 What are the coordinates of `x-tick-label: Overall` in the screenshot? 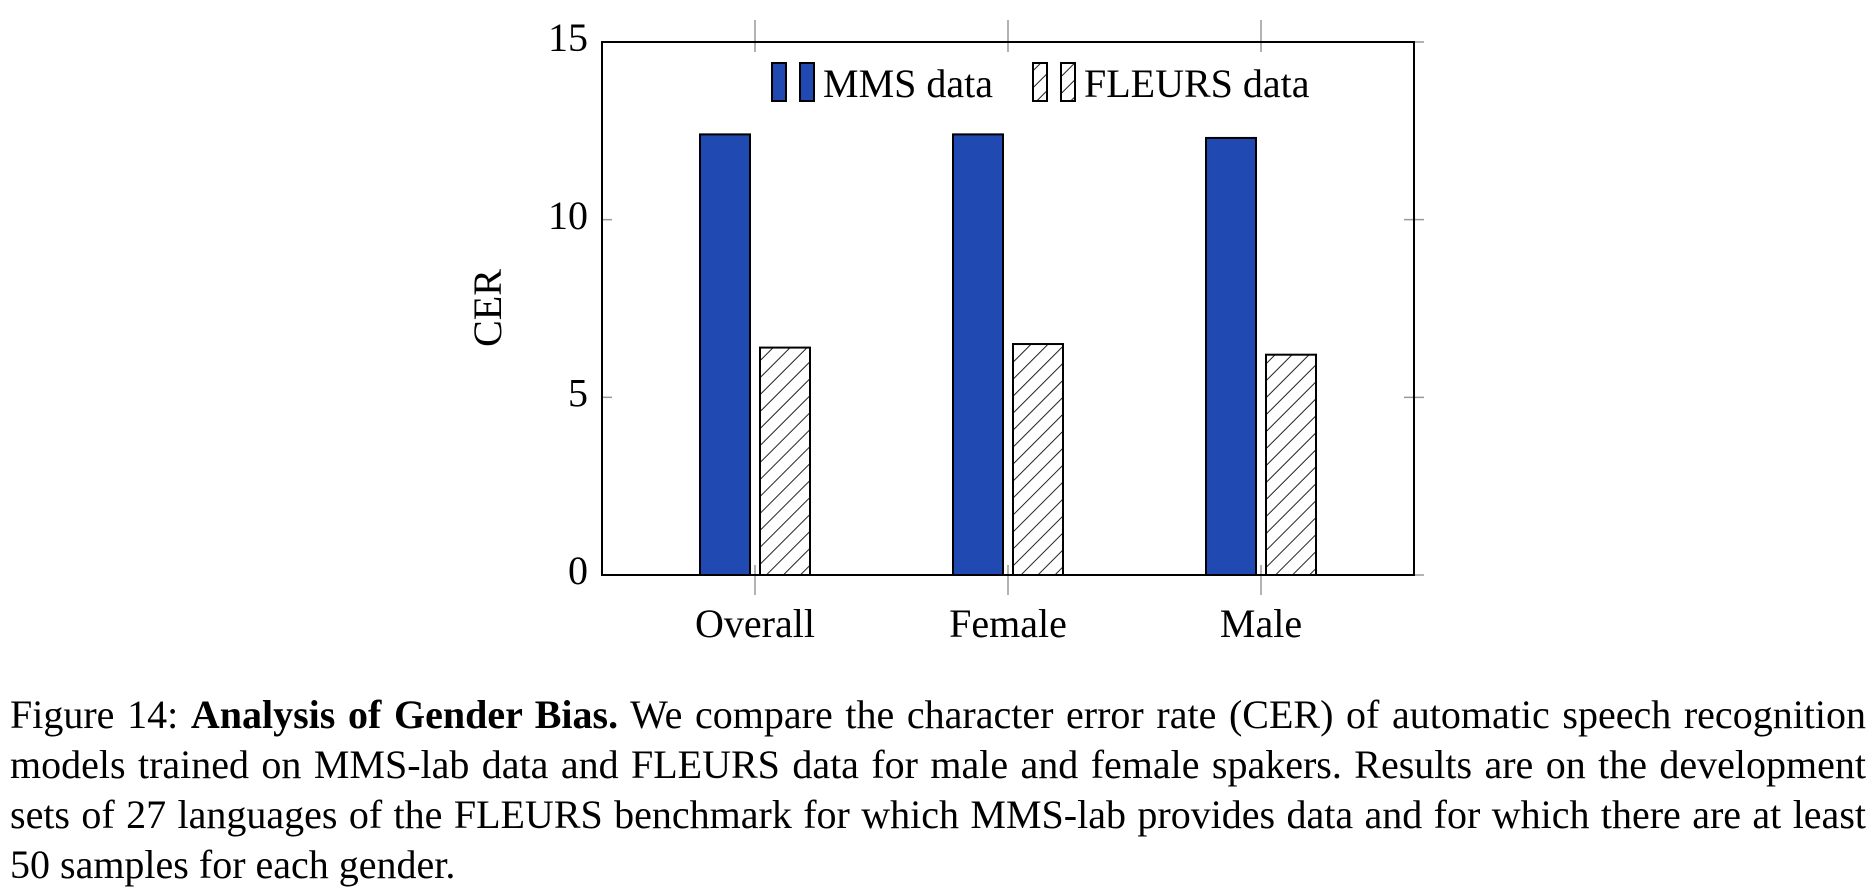 It's located at (755, 623).